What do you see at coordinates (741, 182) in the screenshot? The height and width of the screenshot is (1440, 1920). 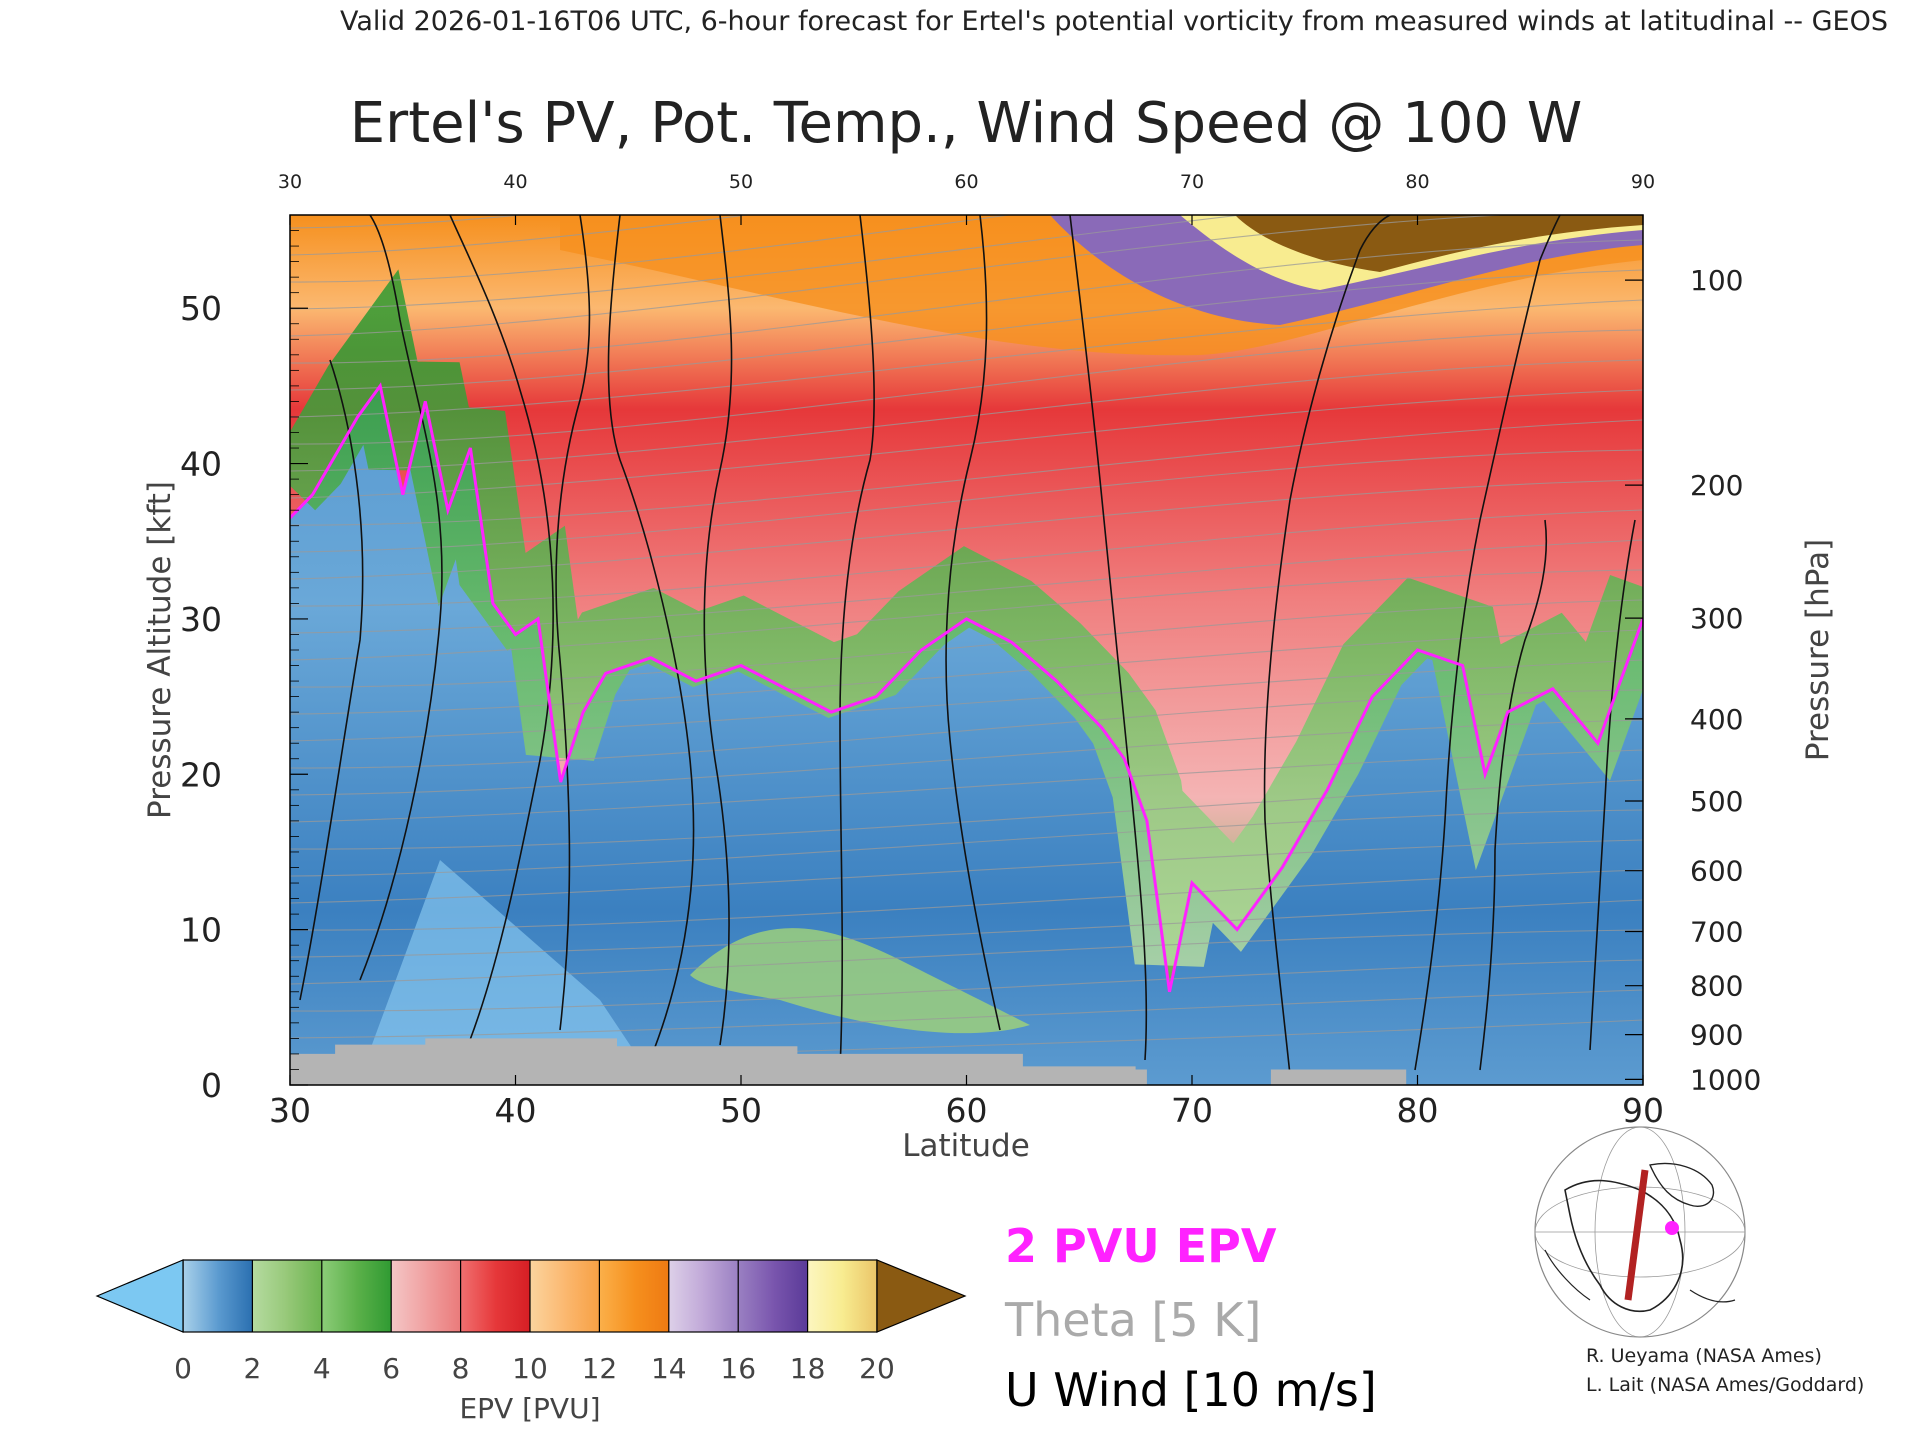 I see `top-tick-label: 50` at bounding box center [741, 182].